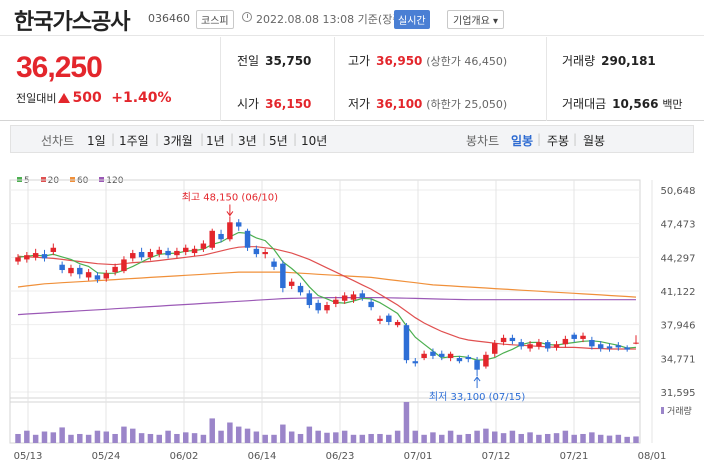 The width and height of the screenshot is (704, 467). What do you see at coordinates (64, 98) in the screenshot?
I see `up-triangle-icon` at bounding box center [64, 98].